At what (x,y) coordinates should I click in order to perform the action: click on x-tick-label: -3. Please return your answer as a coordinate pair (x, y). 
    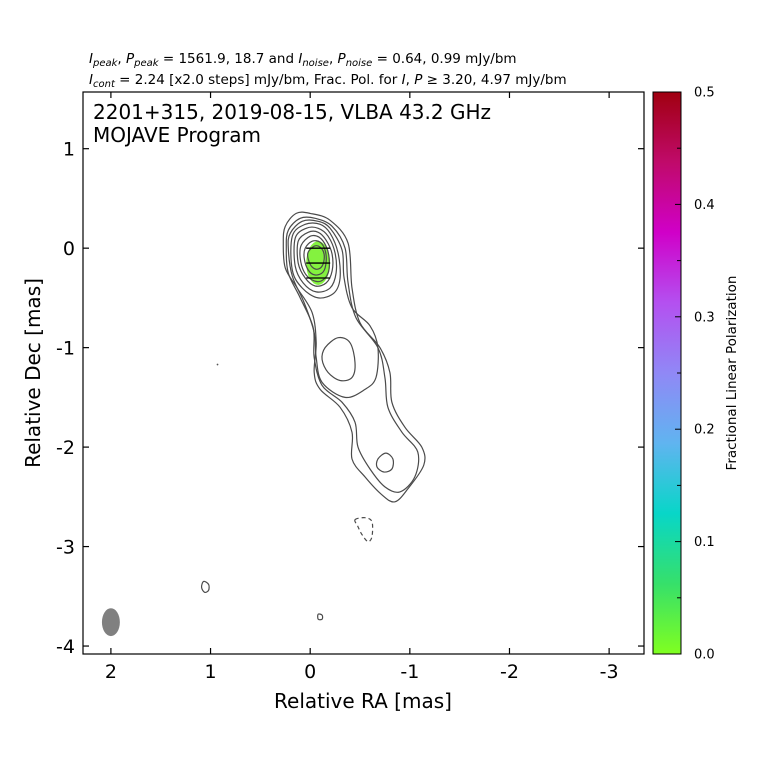
    Looking at the image, I should click on (609, 672).